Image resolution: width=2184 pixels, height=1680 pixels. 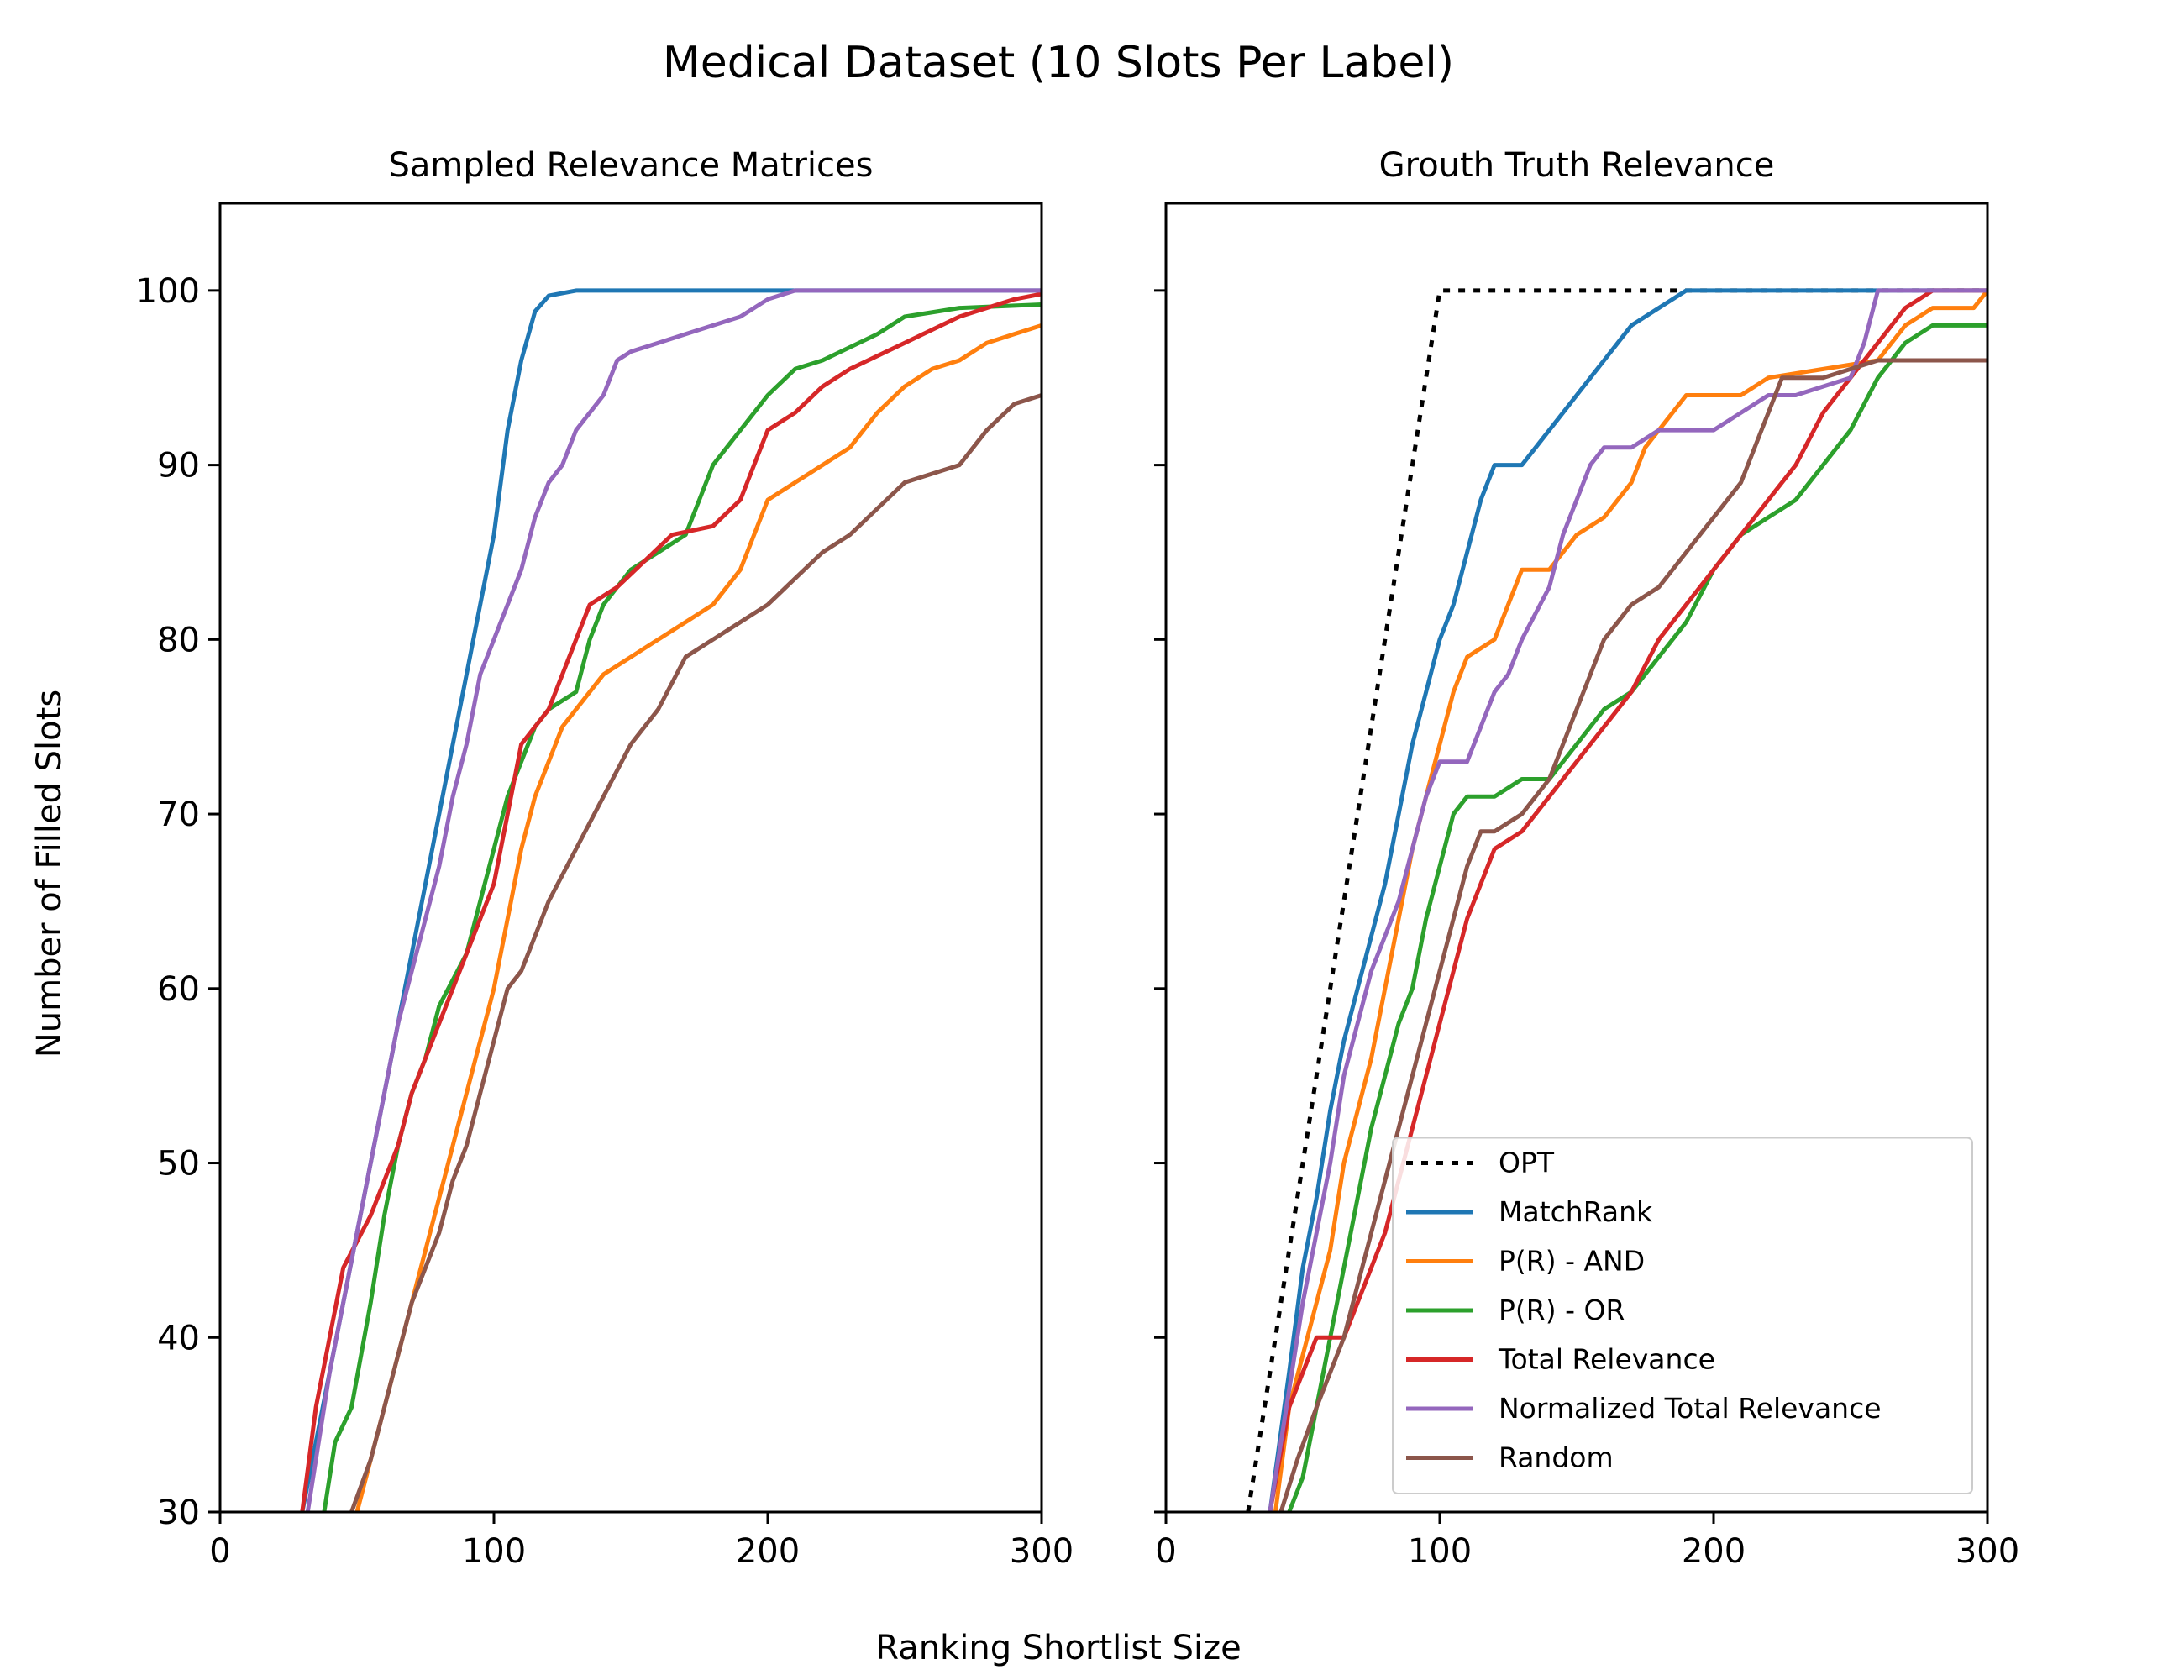 I want to click on y-tick-label: 60, so click(x=178, y=989).